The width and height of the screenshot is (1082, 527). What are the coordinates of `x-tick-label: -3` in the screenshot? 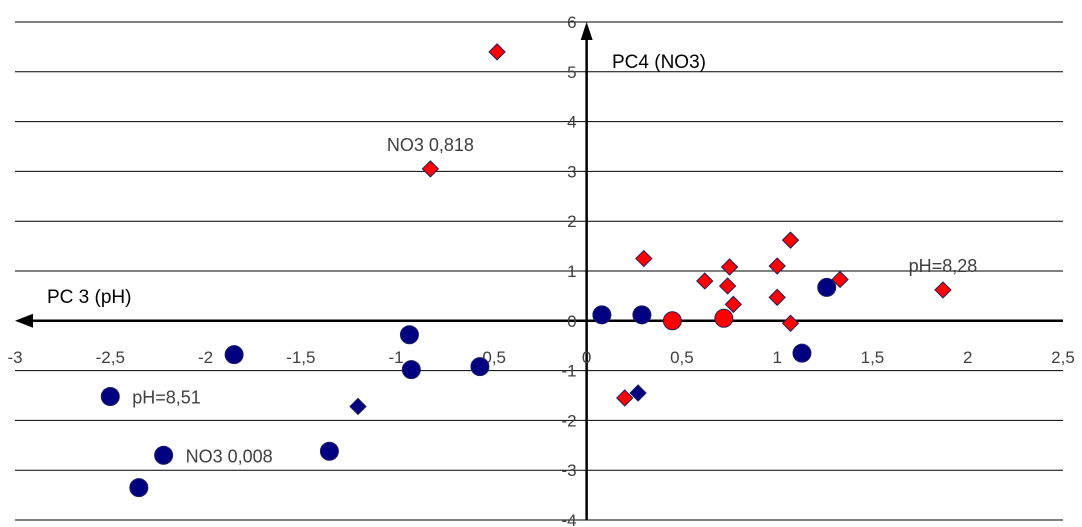 It's located at (14, 357).